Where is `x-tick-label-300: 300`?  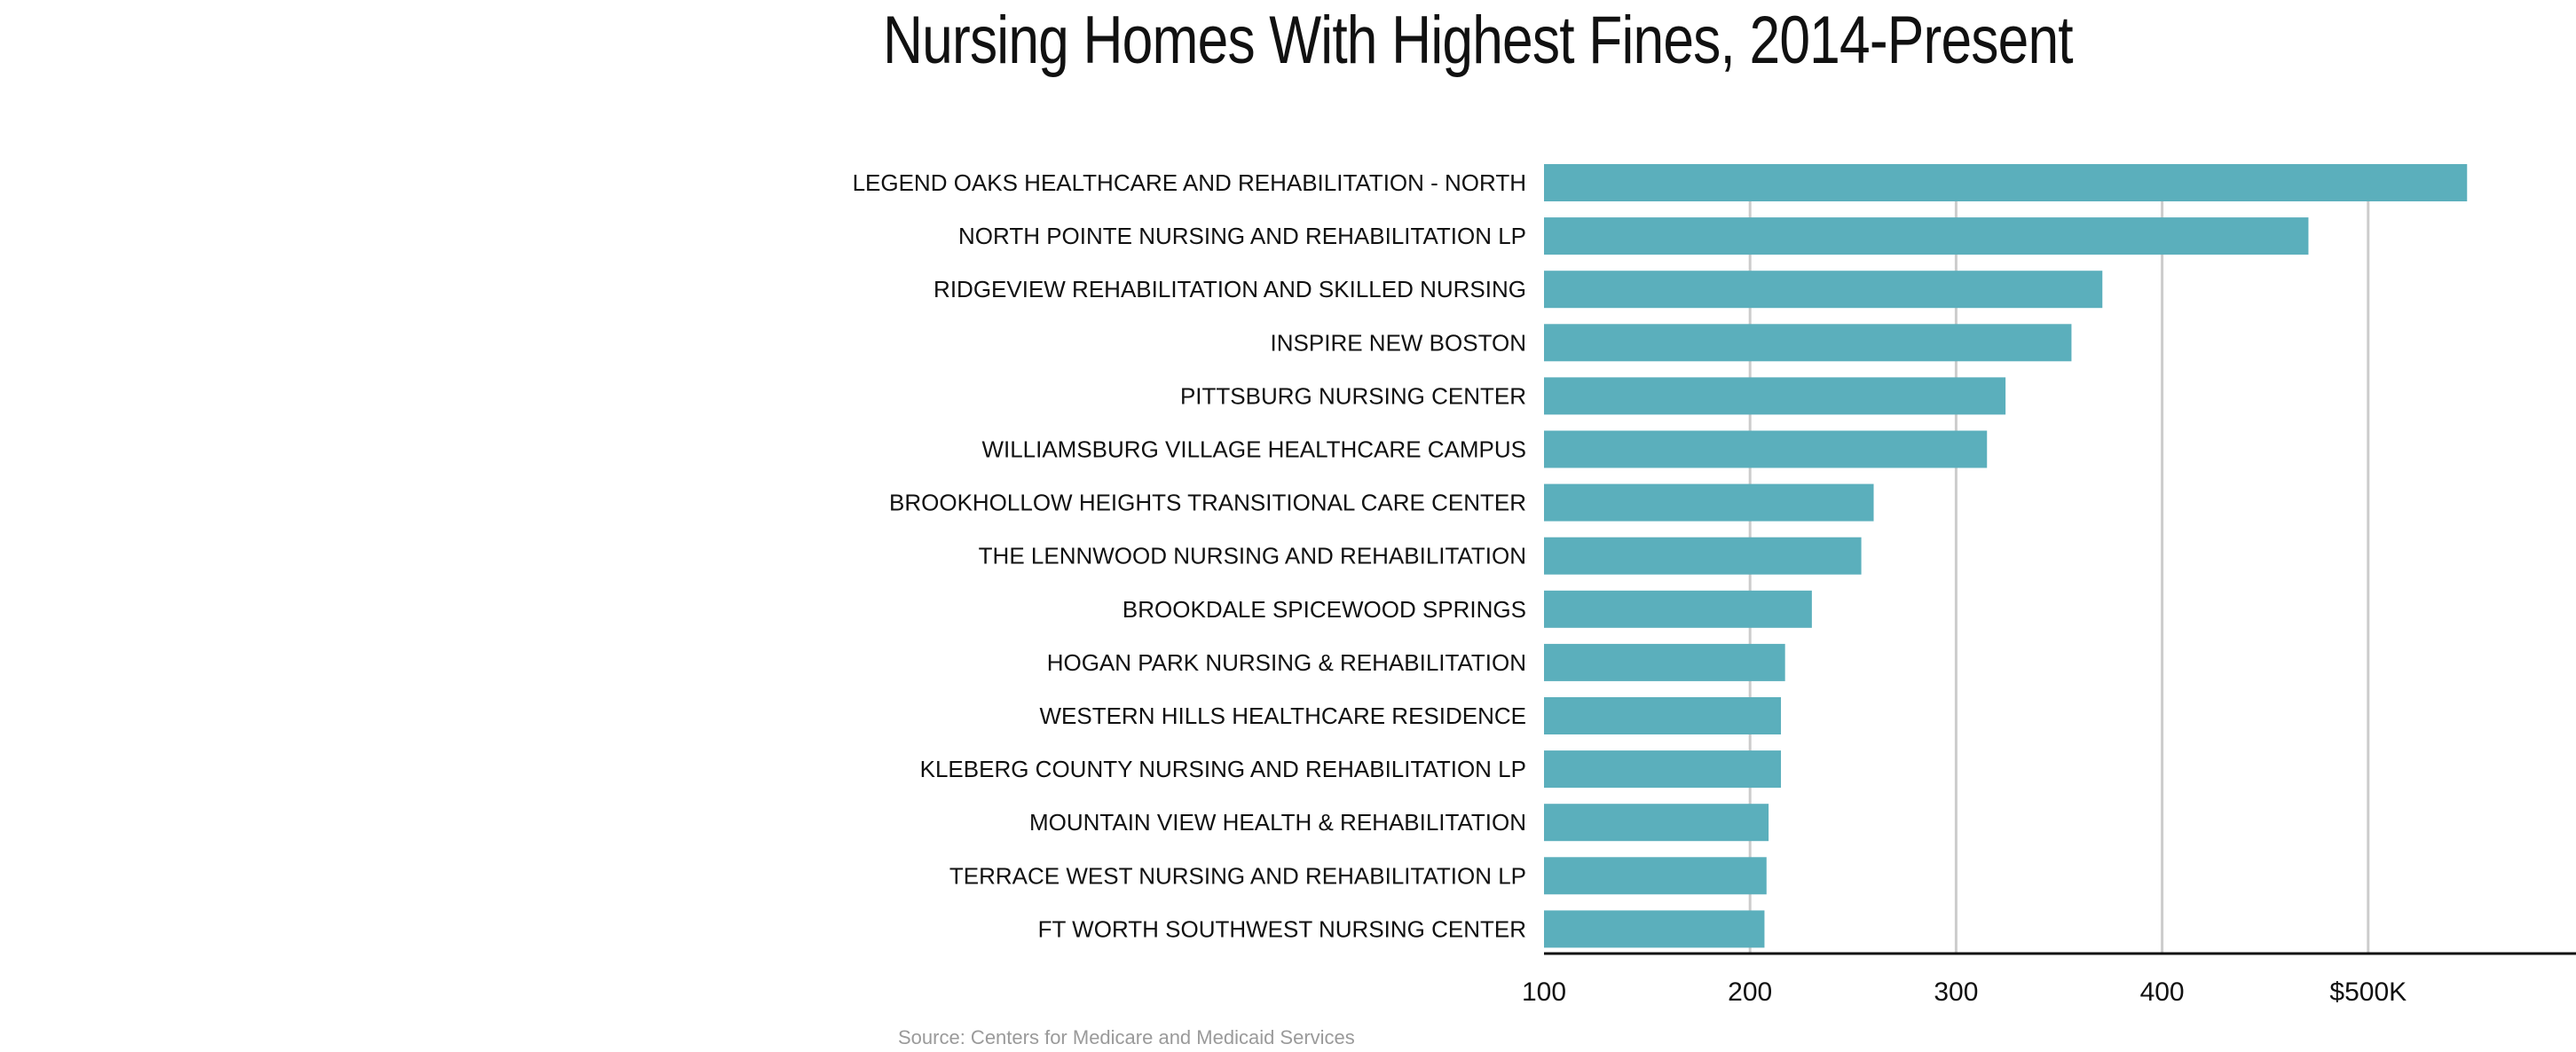 x-tick-label-300: 300 is located at coordinates (1956, 992).